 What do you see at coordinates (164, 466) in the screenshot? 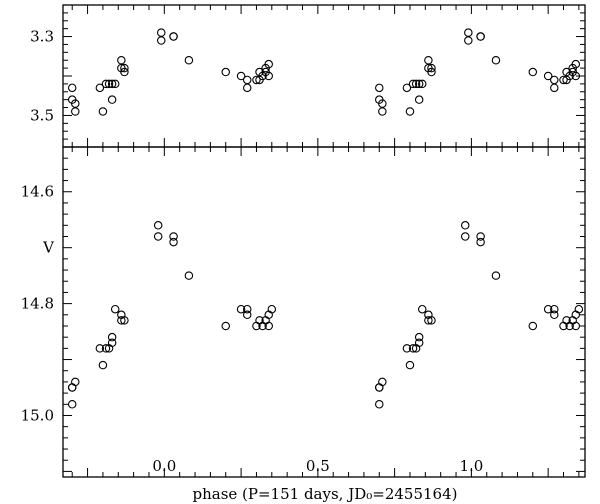
I see `x-tick-label: 0.0` at bounding box center [164, 466].